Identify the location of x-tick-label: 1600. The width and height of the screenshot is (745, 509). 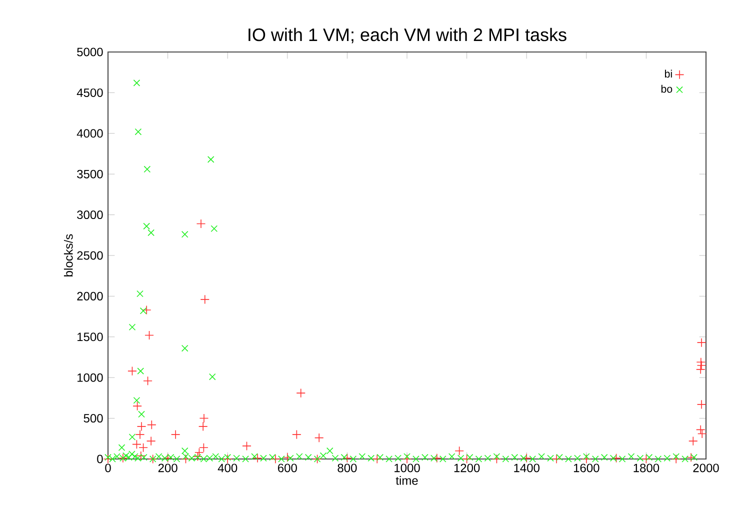
(587, 468).